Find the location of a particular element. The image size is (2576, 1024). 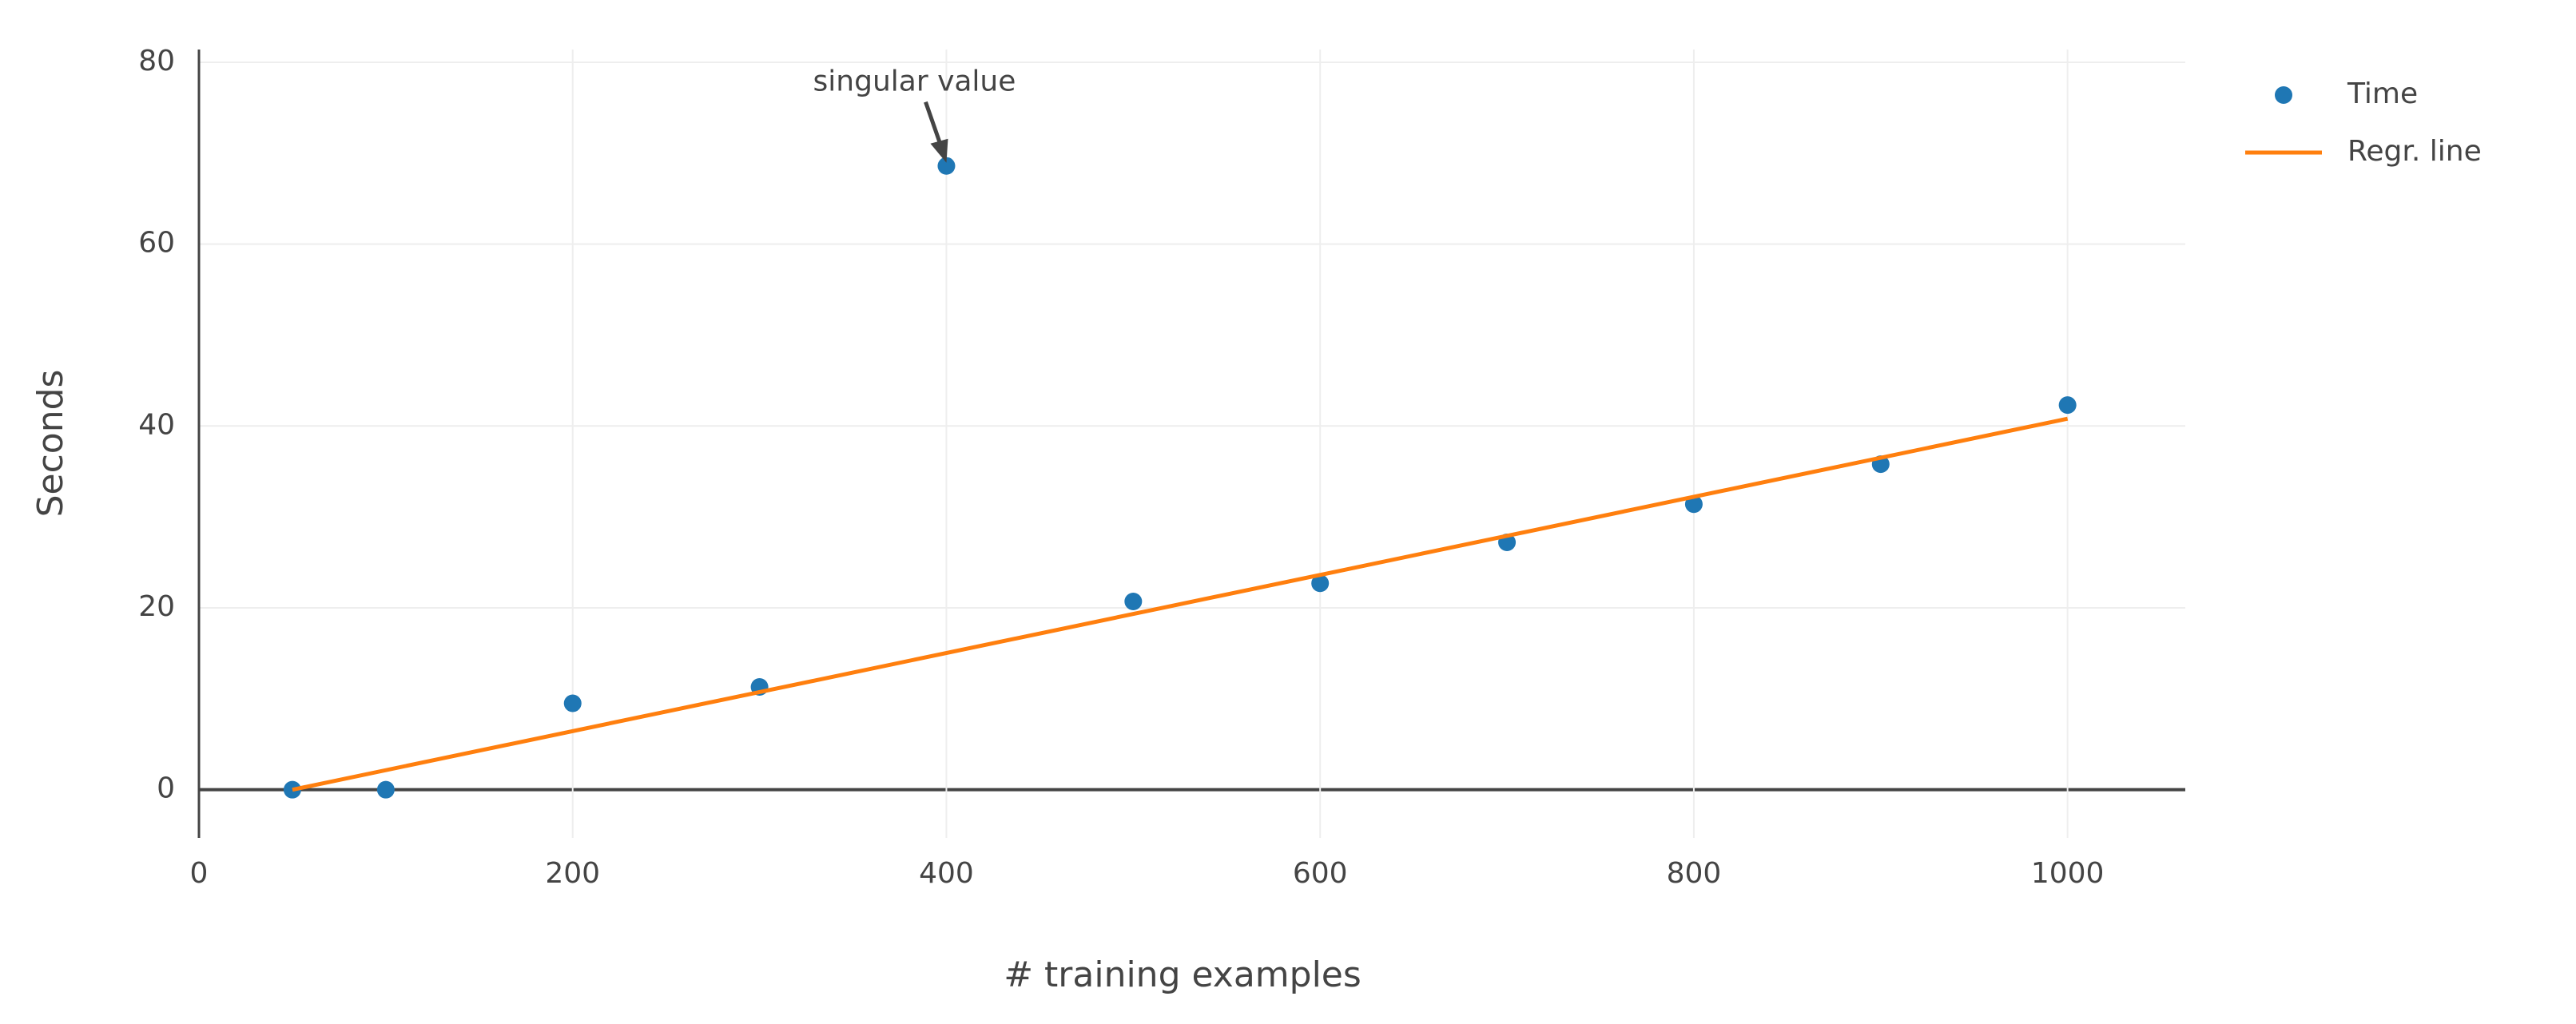

x-tick-label: 800 is located at coordinates (1694, 873).